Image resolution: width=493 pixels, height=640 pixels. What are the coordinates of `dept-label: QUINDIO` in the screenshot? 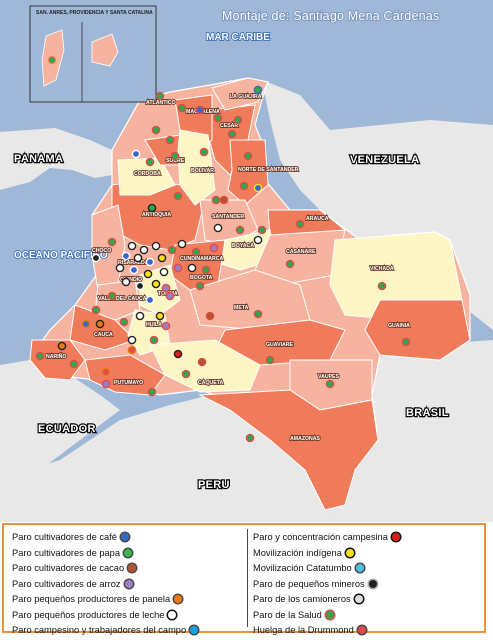 It's located at (131, 280).